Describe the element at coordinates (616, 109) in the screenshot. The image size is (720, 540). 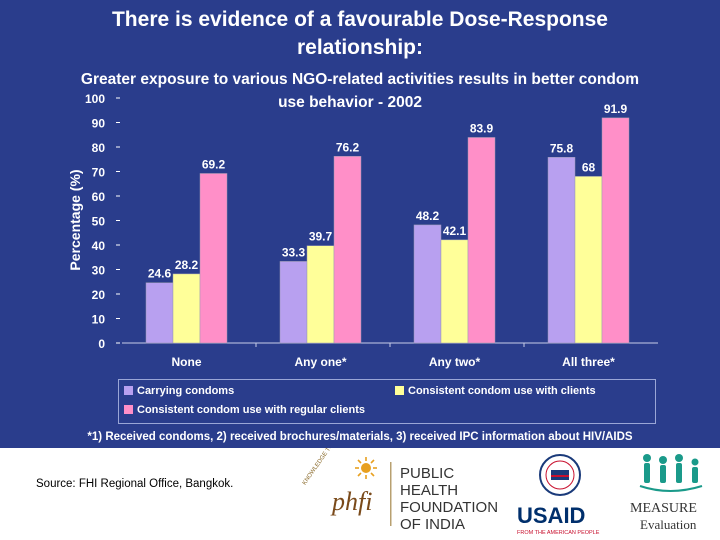
I see `data-label-3-2: 91.9` at that location.